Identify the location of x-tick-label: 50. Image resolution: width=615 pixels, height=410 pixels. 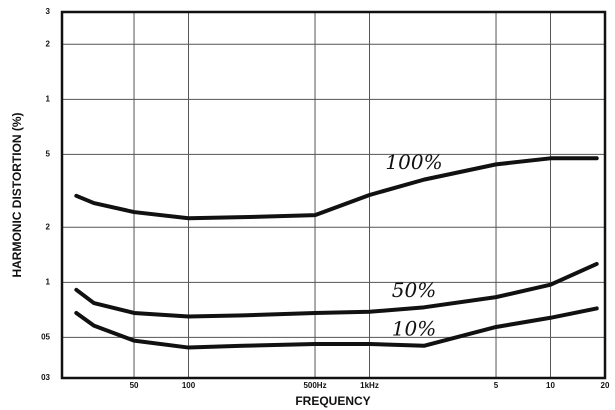
(134, 385).